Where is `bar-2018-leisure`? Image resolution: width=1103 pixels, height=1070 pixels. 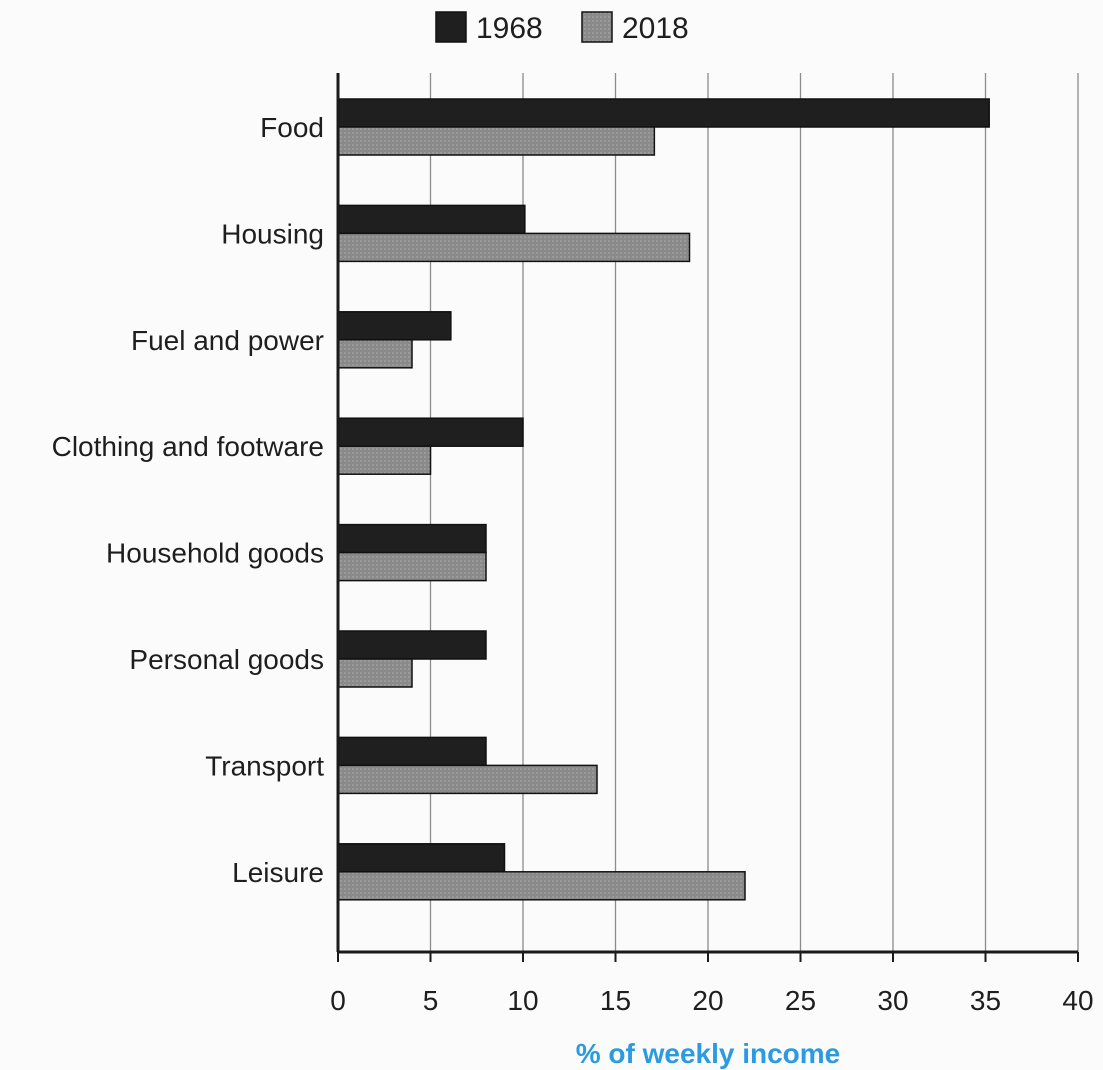 bar-2018-leisure is located at coordinates (541, 886).